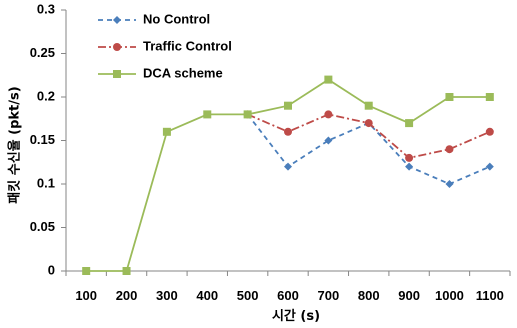  Describe the element at coordinates (42, 139) in the screenshot. I see `y-tick-label: 0.15` at that location.